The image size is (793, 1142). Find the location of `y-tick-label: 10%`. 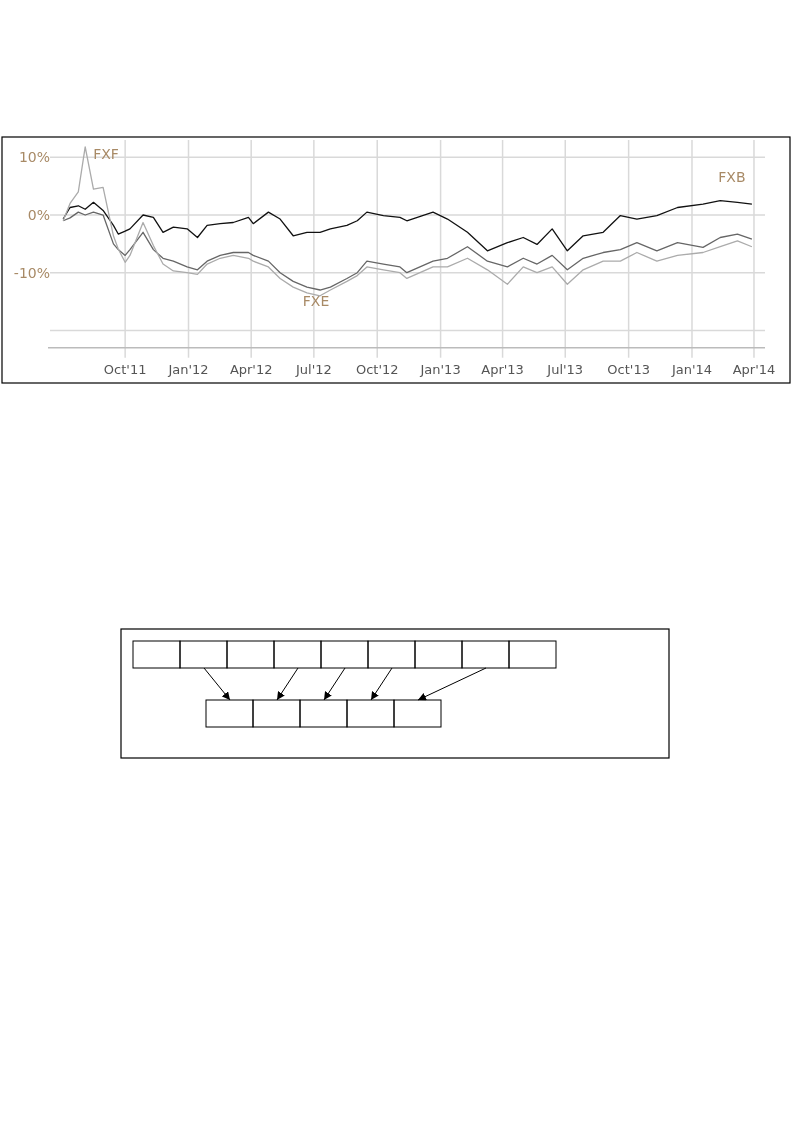

y-tick-label: 10% is located at coordinates (34, 157).